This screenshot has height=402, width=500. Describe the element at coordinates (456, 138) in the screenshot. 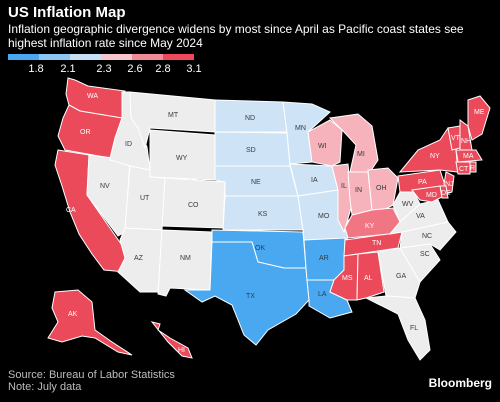

I see `label-vt: VT` at that location.